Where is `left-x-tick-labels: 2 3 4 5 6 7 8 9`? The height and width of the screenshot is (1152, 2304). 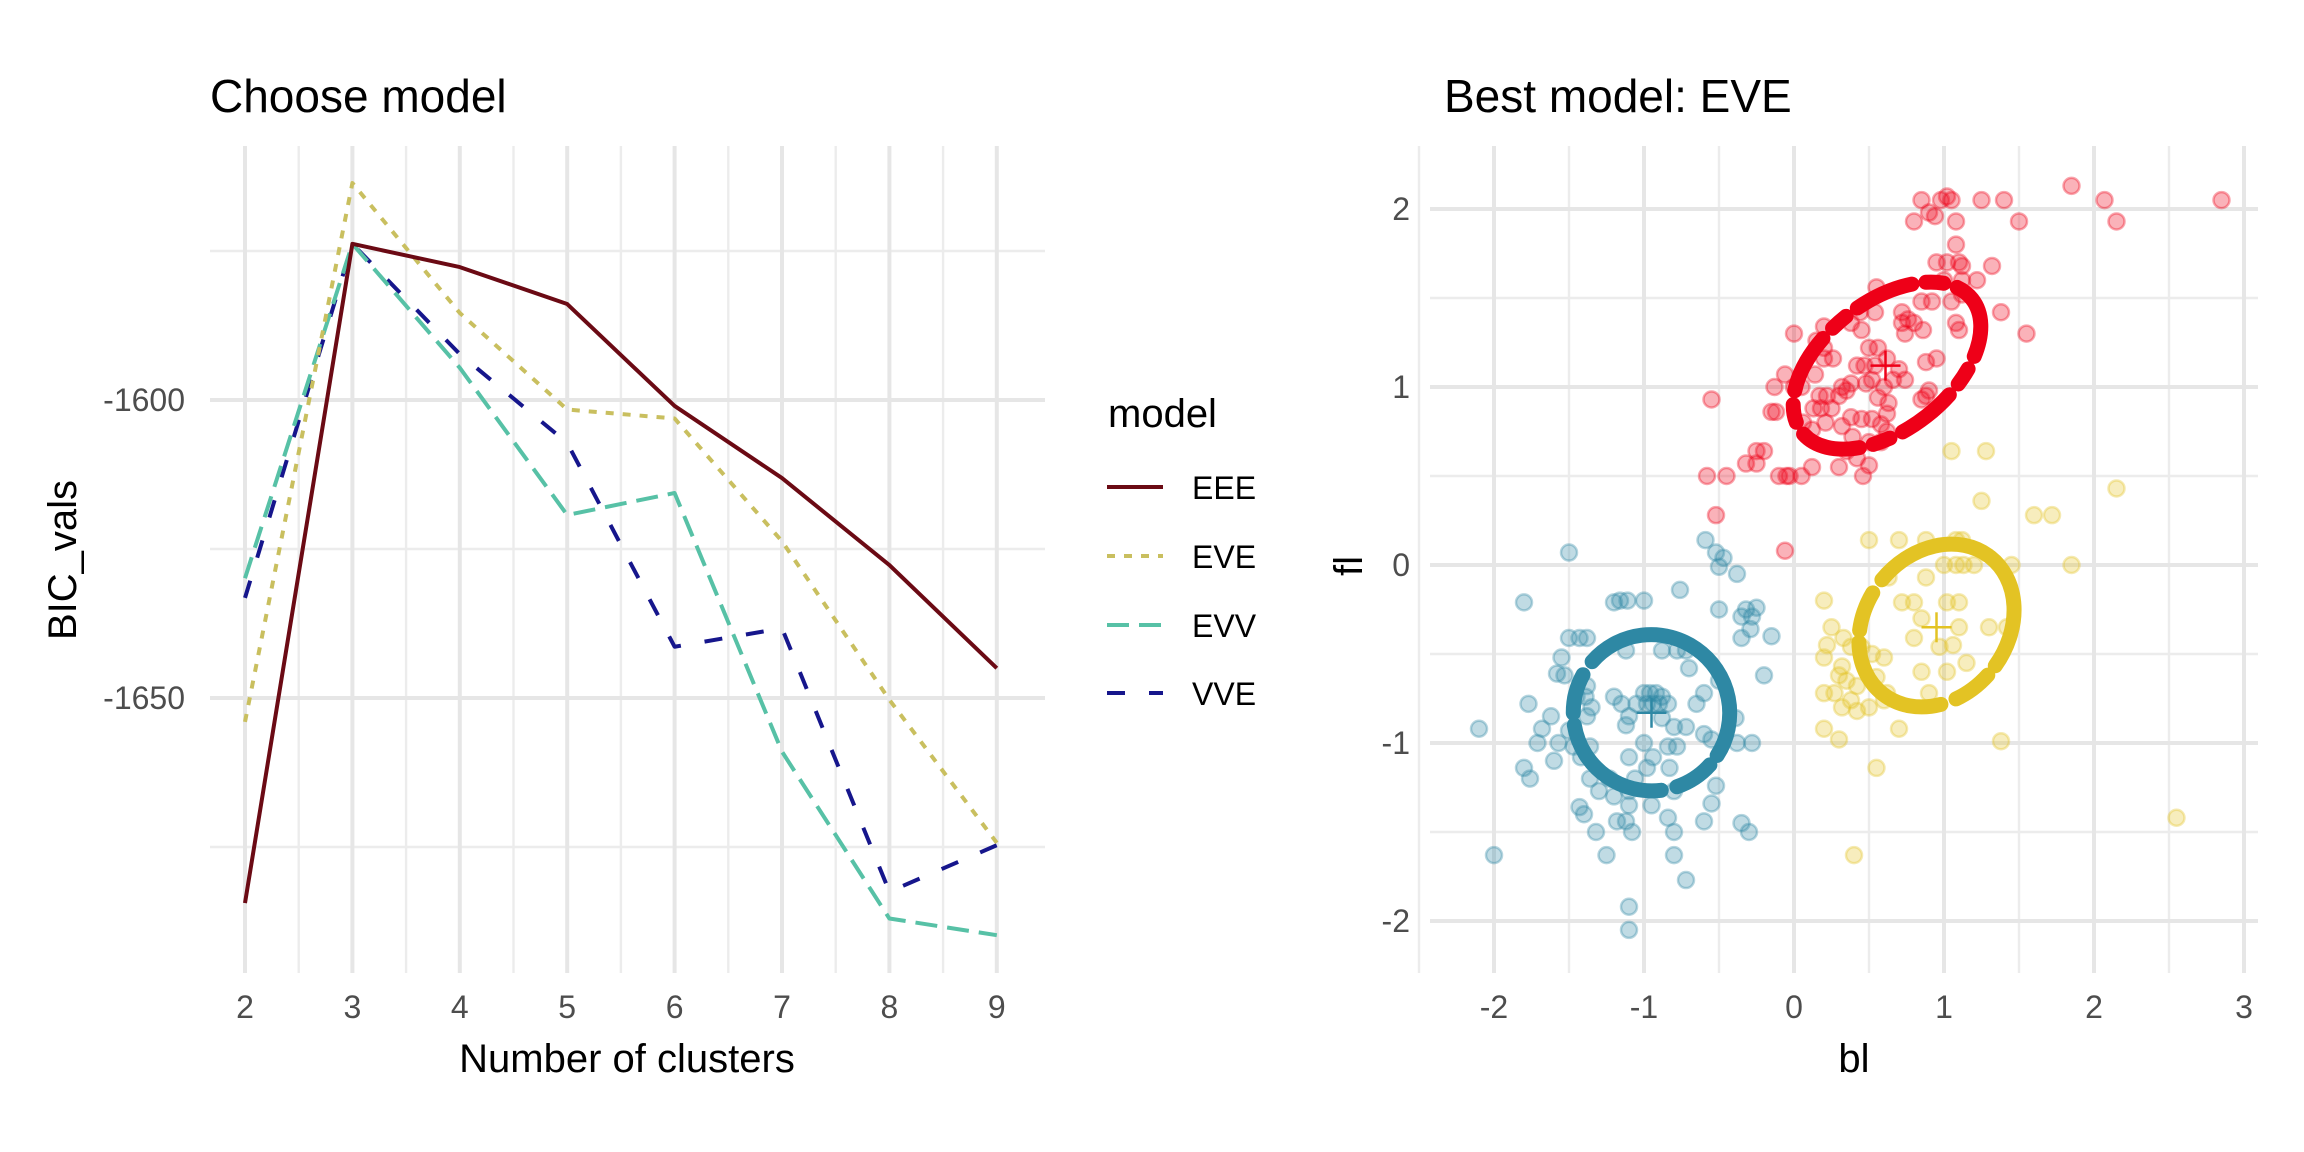
left-x-tick-labels: 2 3 4 5 6 7 8 9 is located at coordinates (621, 1007).